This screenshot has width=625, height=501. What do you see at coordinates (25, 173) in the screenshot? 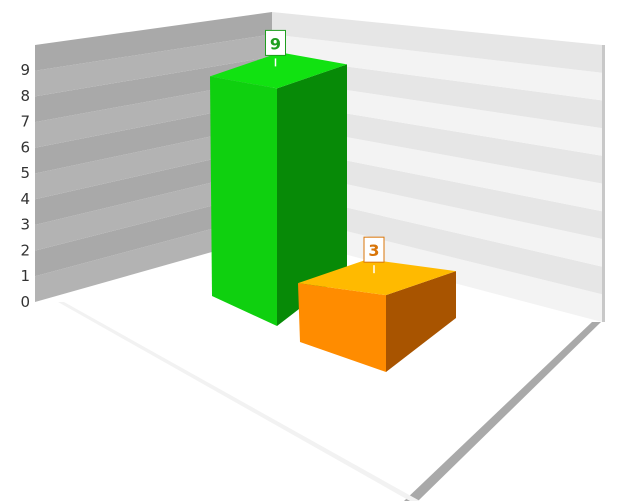
I see `y-tick-label: 5` at bounding box center [25, 173].